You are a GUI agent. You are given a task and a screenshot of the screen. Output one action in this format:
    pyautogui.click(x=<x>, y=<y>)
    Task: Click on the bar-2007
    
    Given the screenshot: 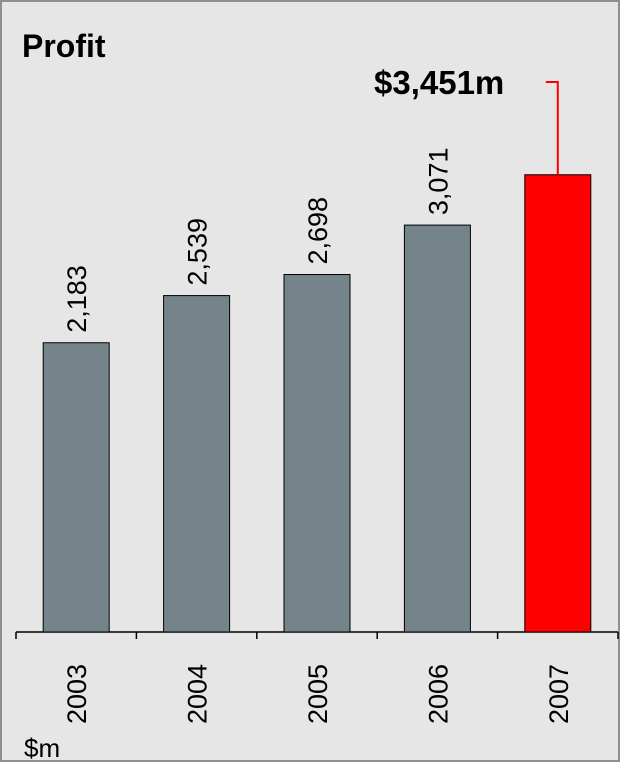 What is the action you would take?
    pyautogui.click(x=558, y=403)
    